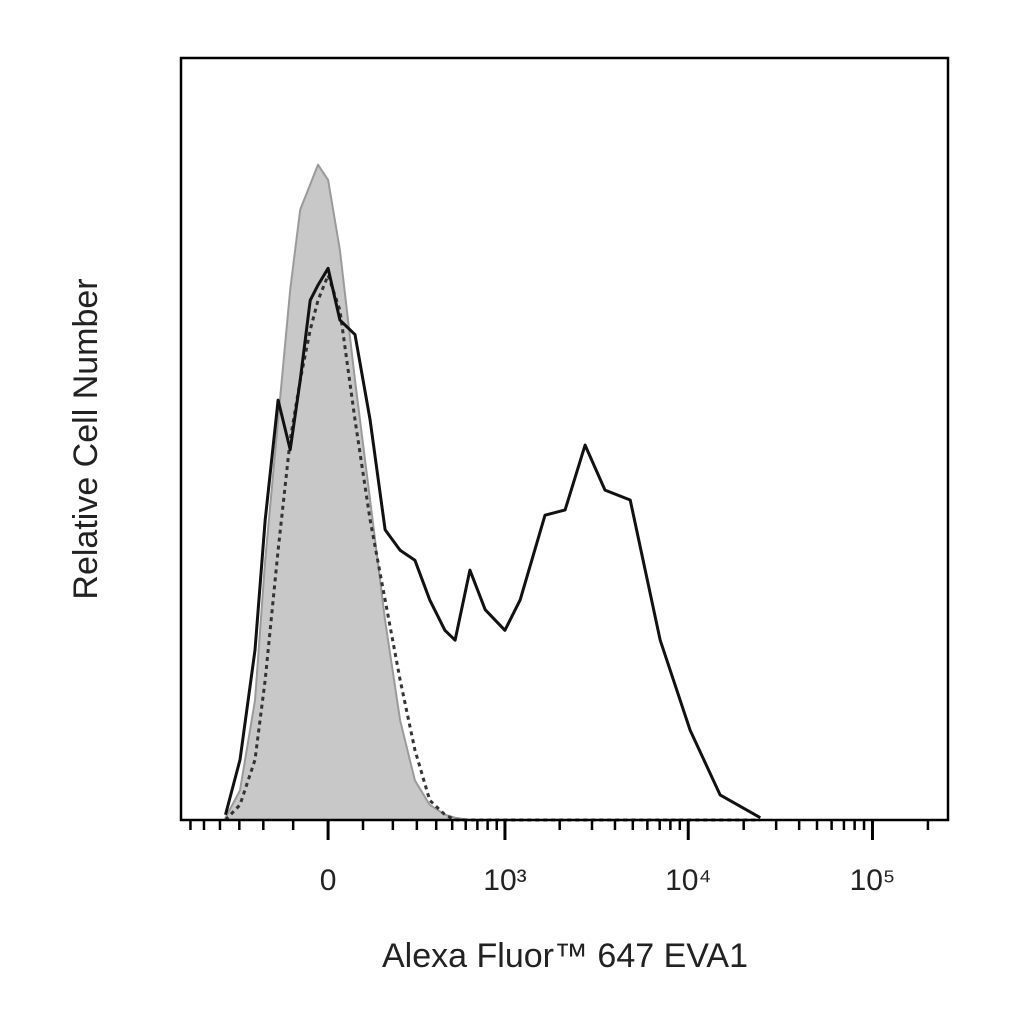  I want to click on x-tick-label: 10⁴, so click(688, 880).